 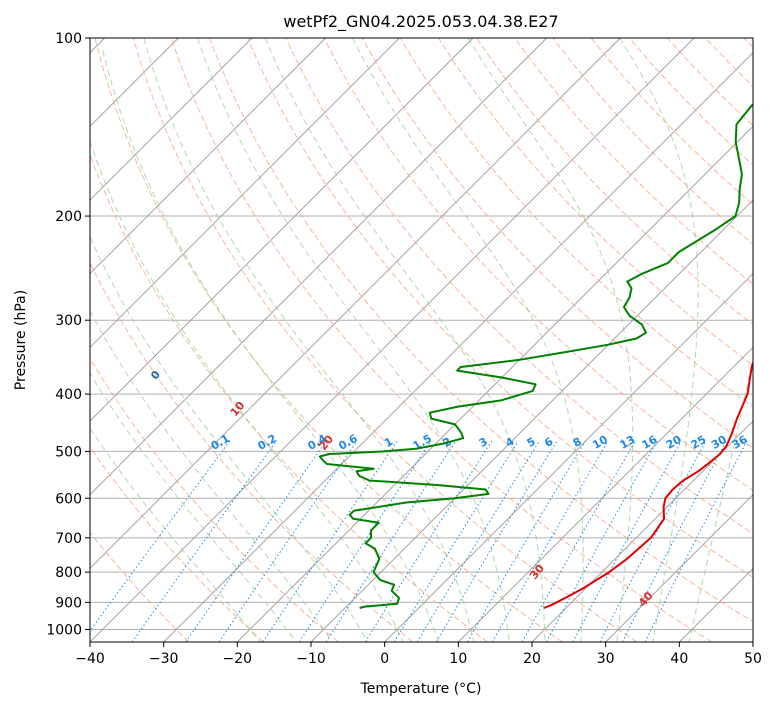 I want to click on x-tick-label: 0, so click(x=384, y=659).